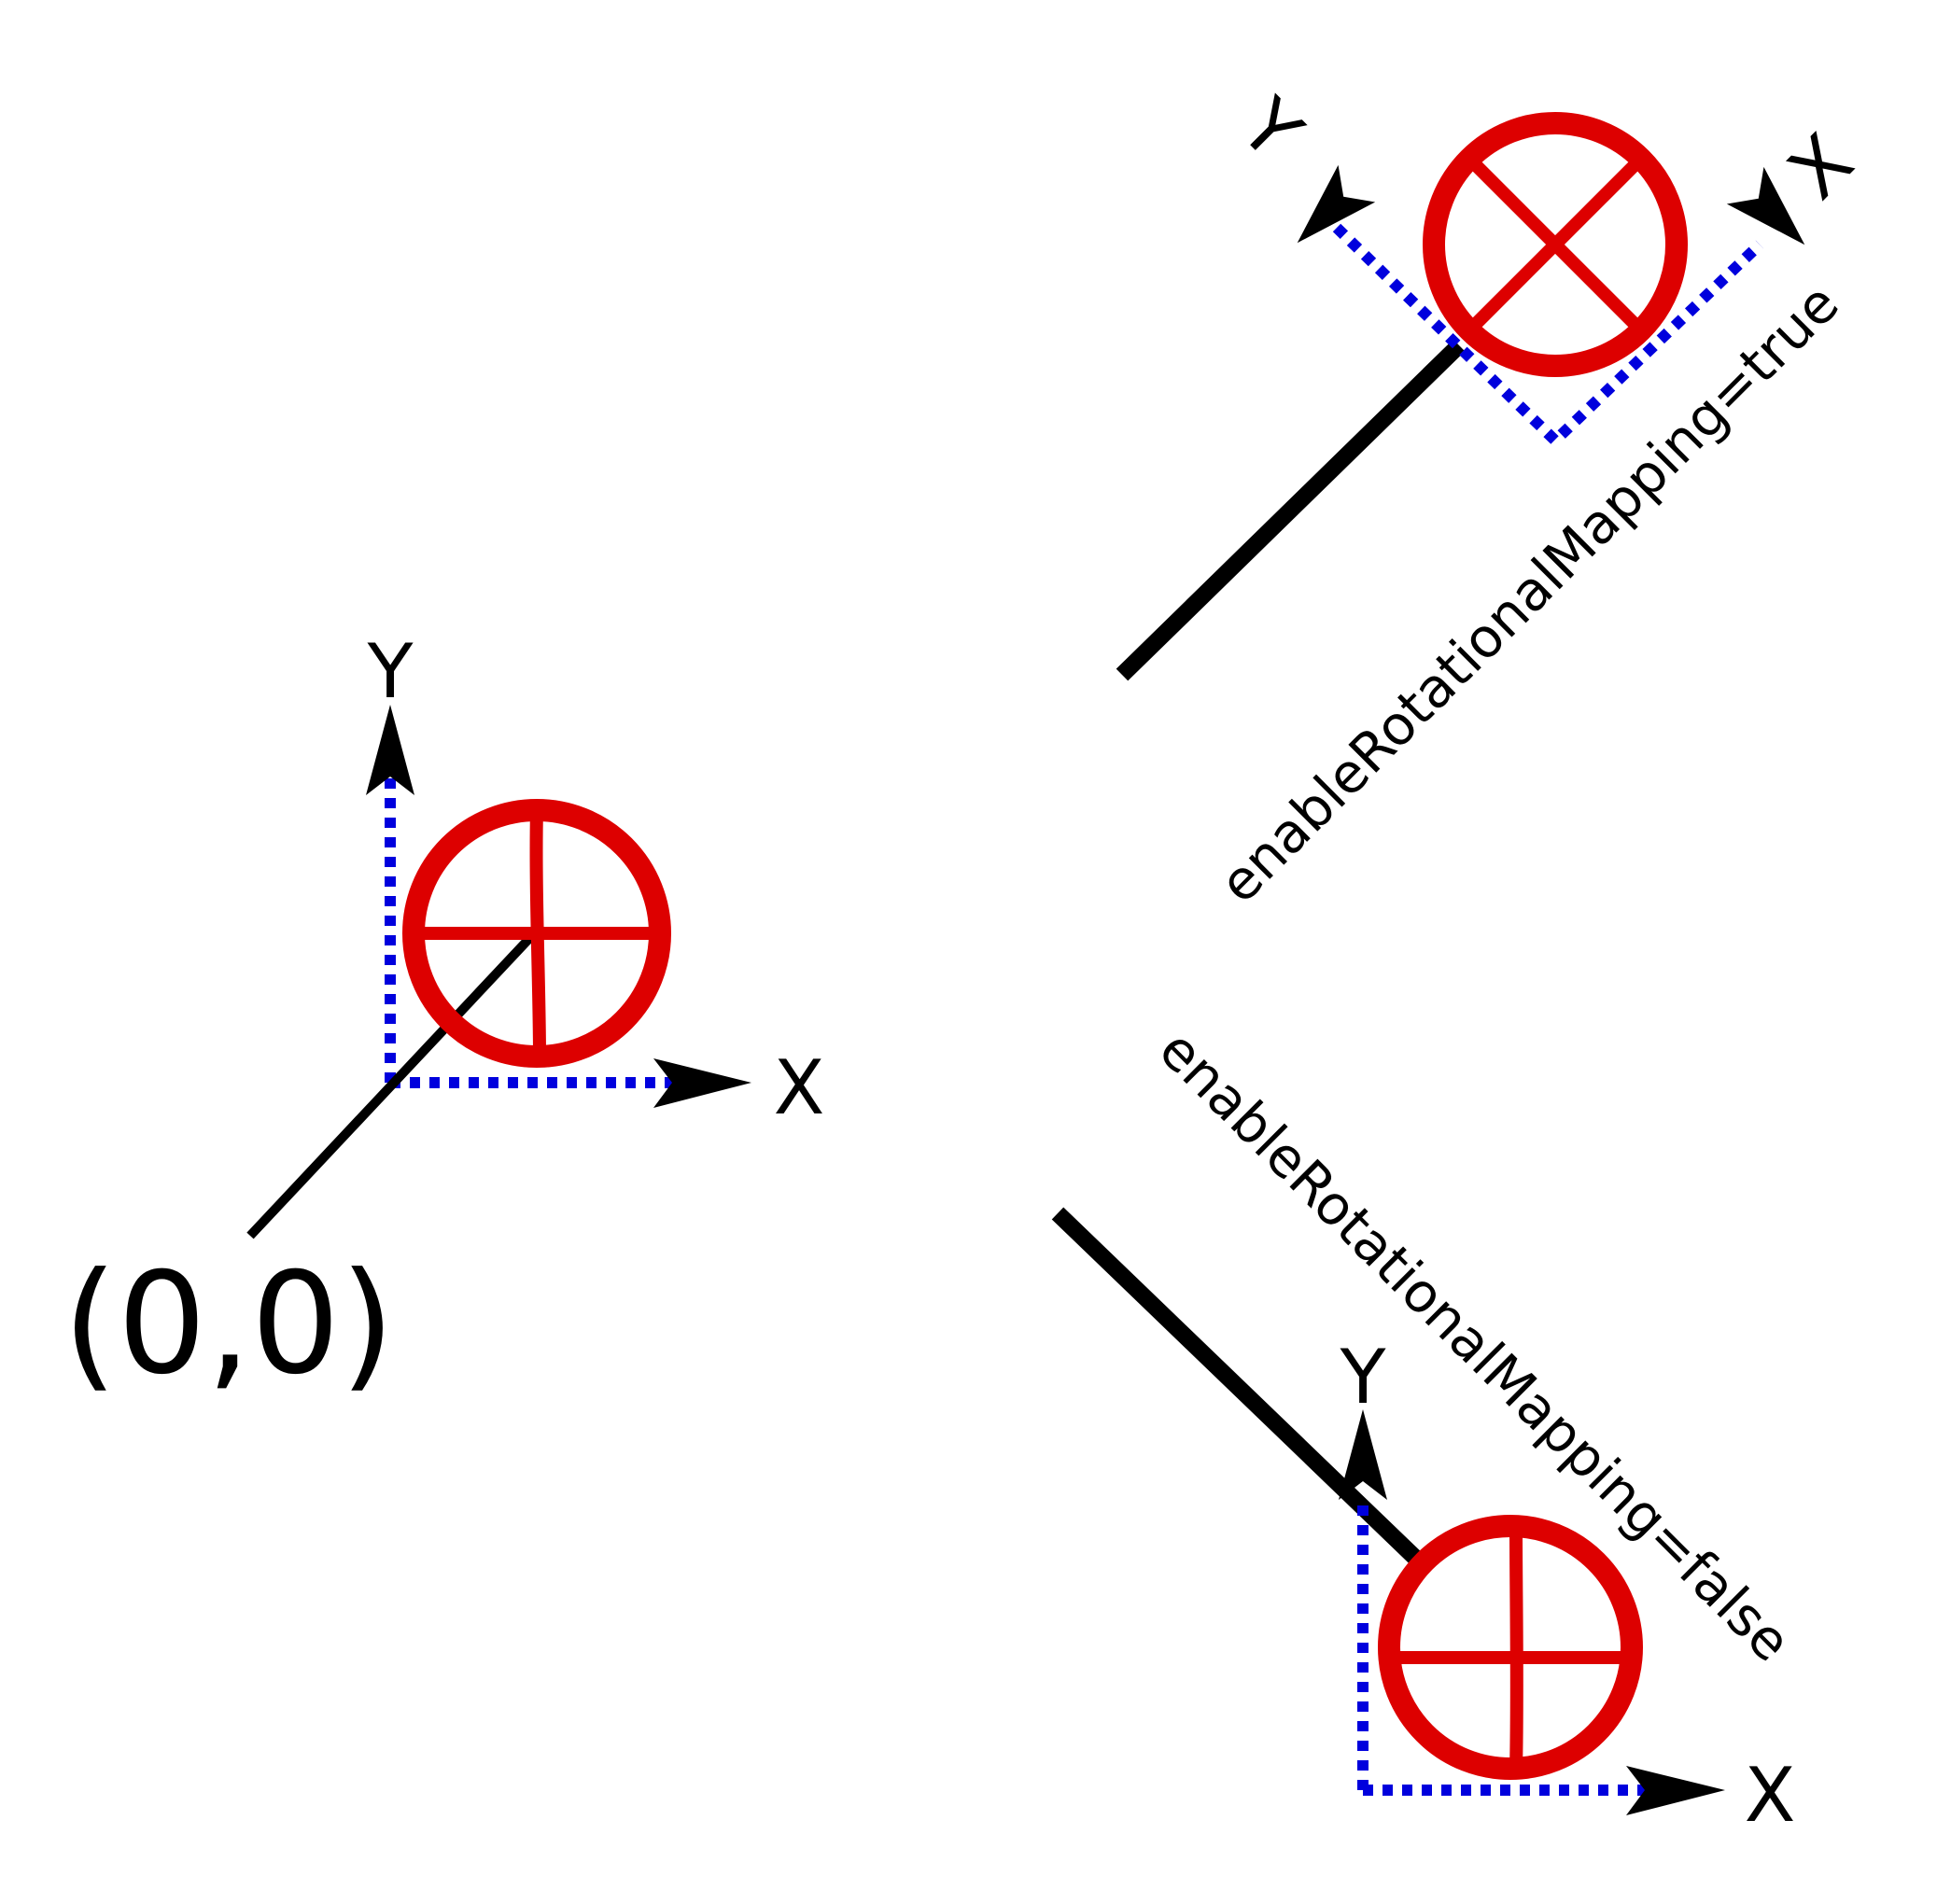 The image size is (1951, 1904). What do you see at coordinates (1675, 1790) in the screenshot?
I see `unrotated-x-arrowhead-icon` at bounding box center [1675, 1790].